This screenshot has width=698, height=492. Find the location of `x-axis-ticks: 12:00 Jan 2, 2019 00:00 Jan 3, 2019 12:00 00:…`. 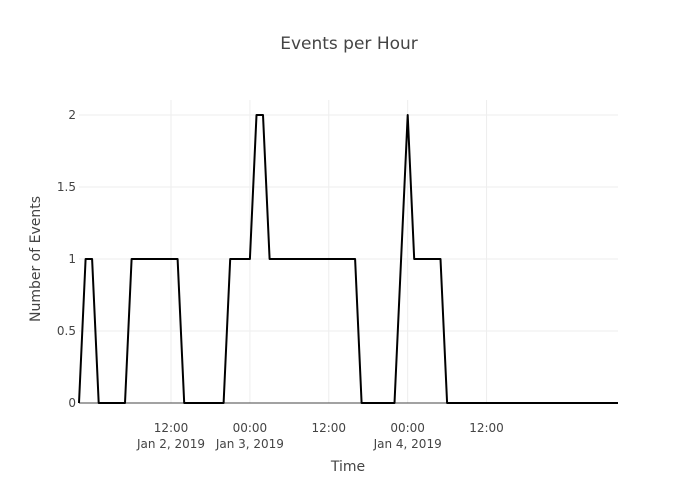

x-axis-ticks: 12:00 Jan 2, 2019 00:00 Jan 3, 2019 12:00 00:… is located at coordinates (320, 436).